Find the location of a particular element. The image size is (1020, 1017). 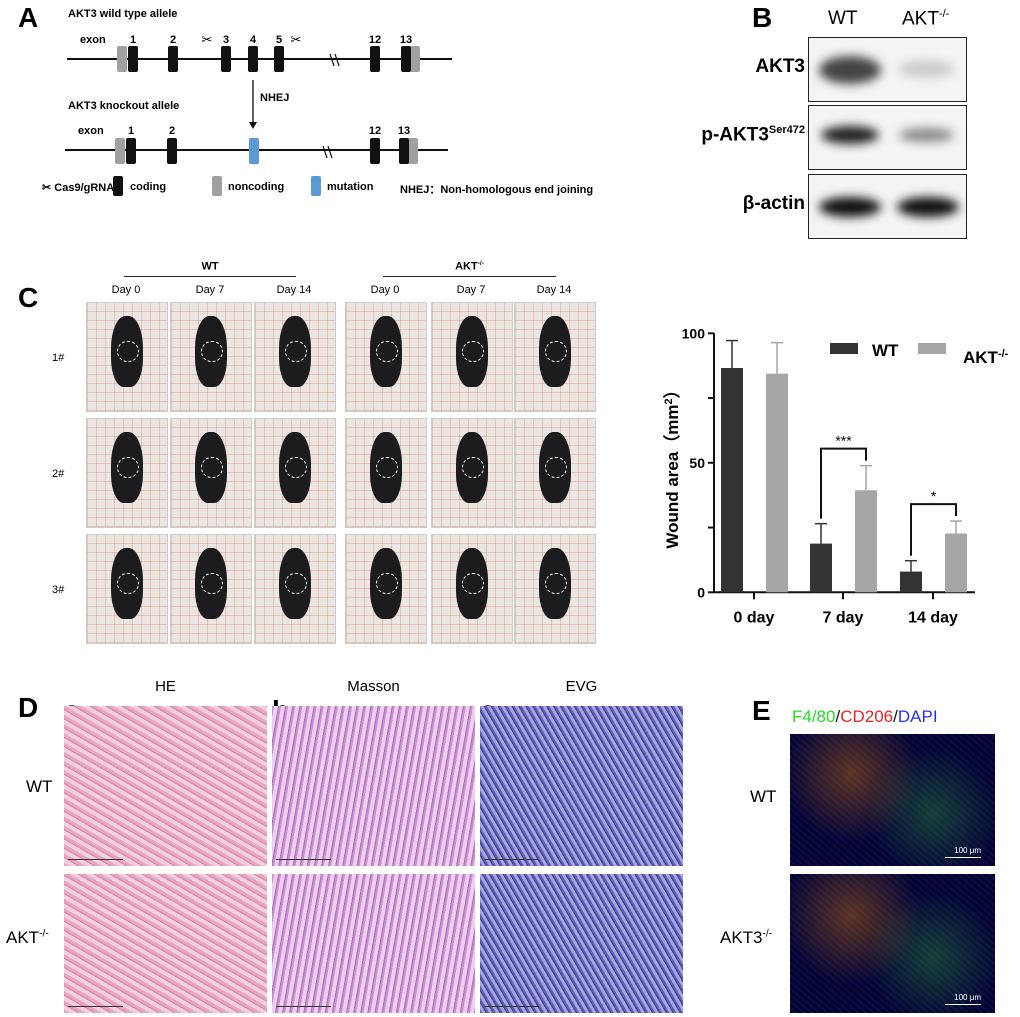

panel-b-label: B is located at coordinates (762, 17).